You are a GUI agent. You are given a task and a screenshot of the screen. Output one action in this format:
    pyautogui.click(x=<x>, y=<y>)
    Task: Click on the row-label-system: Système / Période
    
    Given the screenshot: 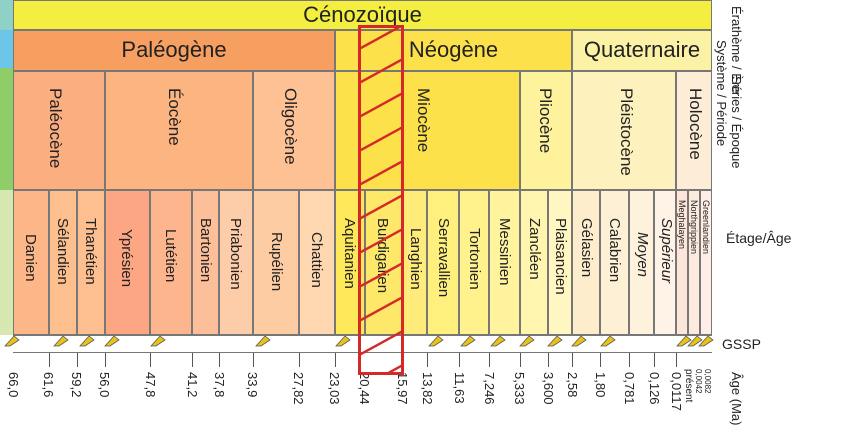 What is the action you would take?
    pyautogui.click(x=721, y=93)
    